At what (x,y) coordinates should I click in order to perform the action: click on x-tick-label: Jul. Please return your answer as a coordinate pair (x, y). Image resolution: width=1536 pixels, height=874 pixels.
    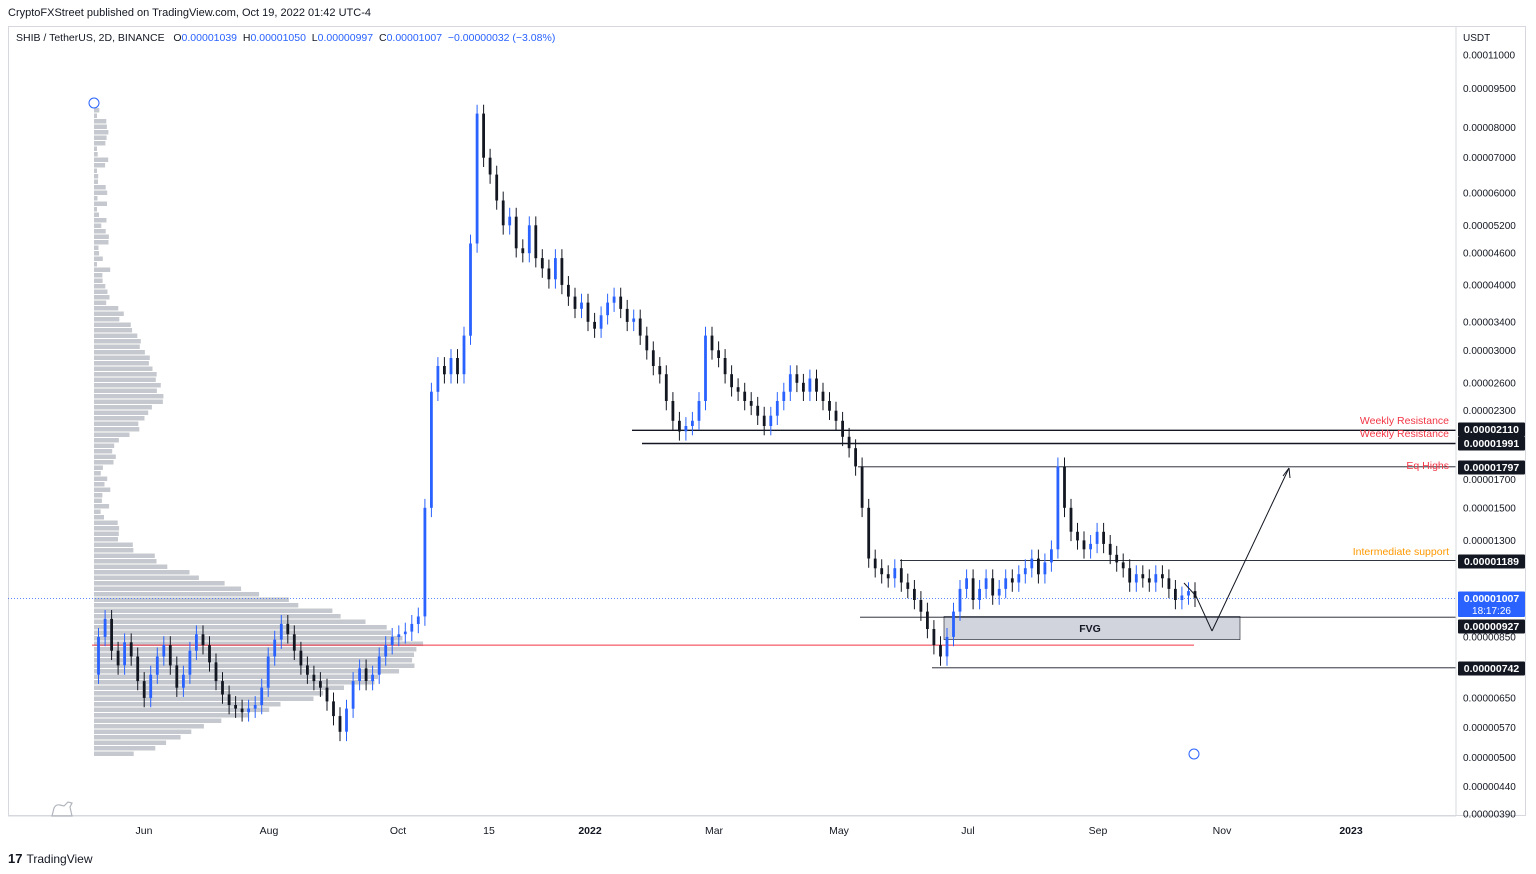
    Looking at the image, I should click on (967, 831).